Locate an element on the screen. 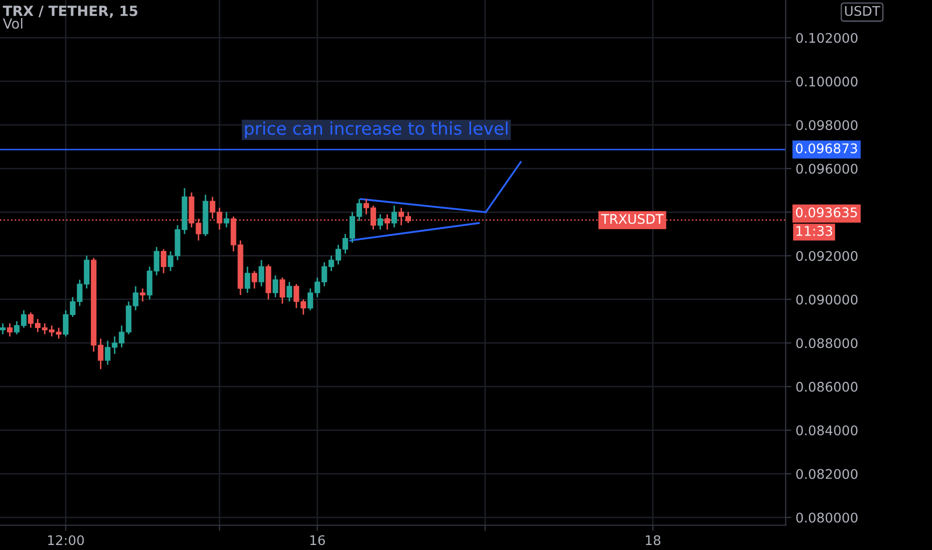  annotation: TRXUSDT is located at coordinates (632, 219).